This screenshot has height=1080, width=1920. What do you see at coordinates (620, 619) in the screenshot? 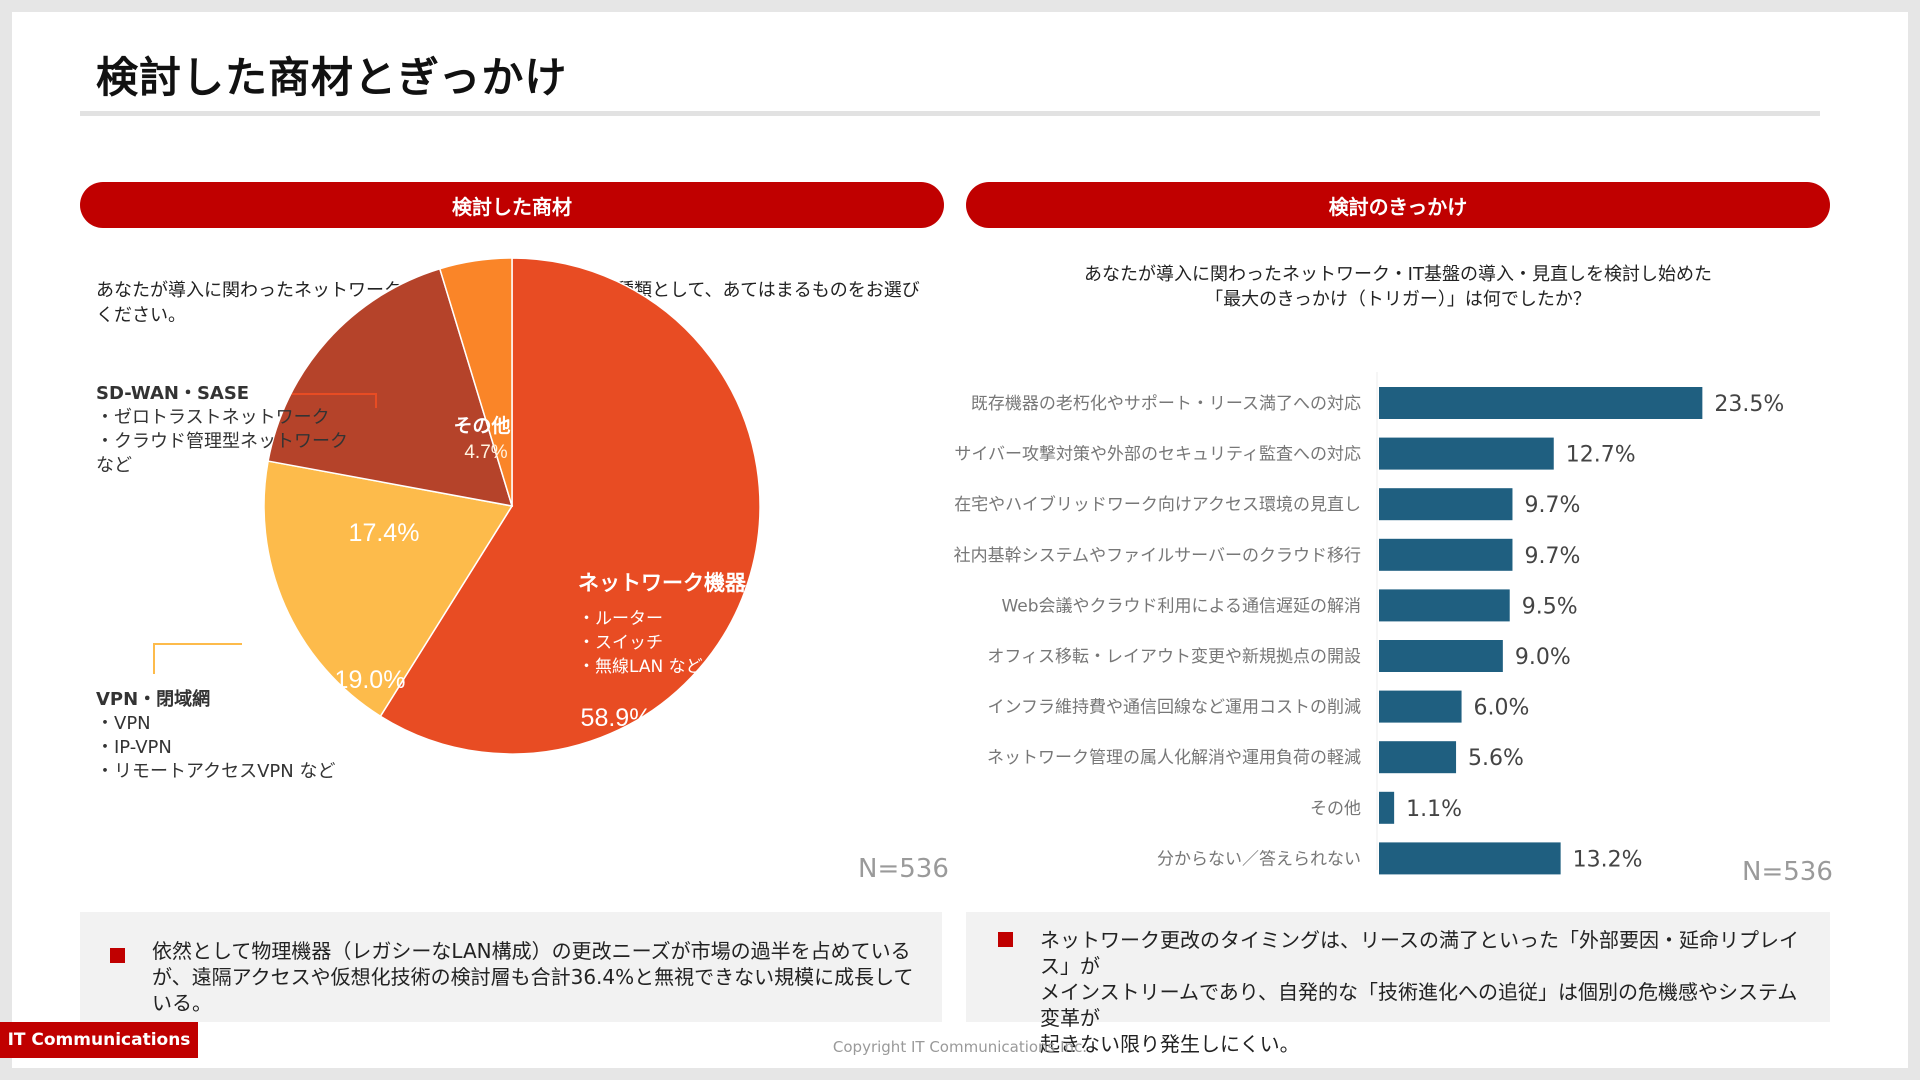
I see `pie-callout-line: ・ルーター` at bounding box center [620, 619].